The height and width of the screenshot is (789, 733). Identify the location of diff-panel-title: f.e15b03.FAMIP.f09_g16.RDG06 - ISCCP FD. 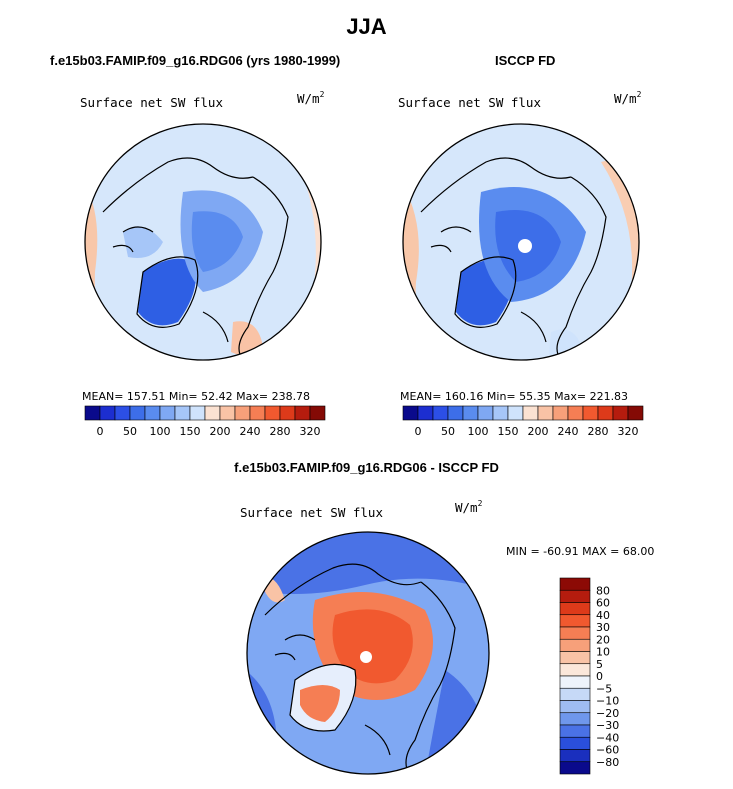
(366, 467).